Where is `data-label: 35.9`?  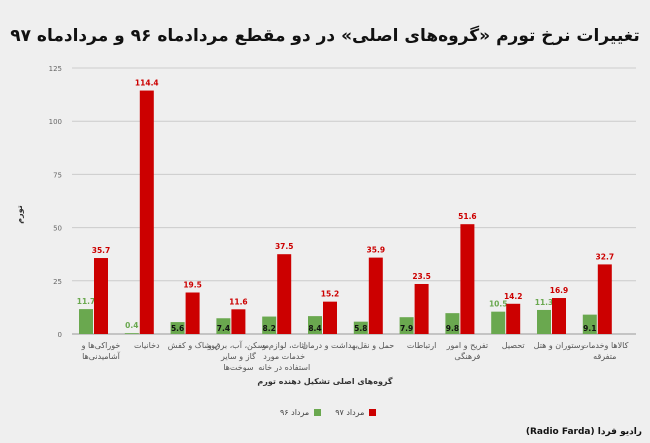 data-label: 35.9 is located at coordinates (376, 250).